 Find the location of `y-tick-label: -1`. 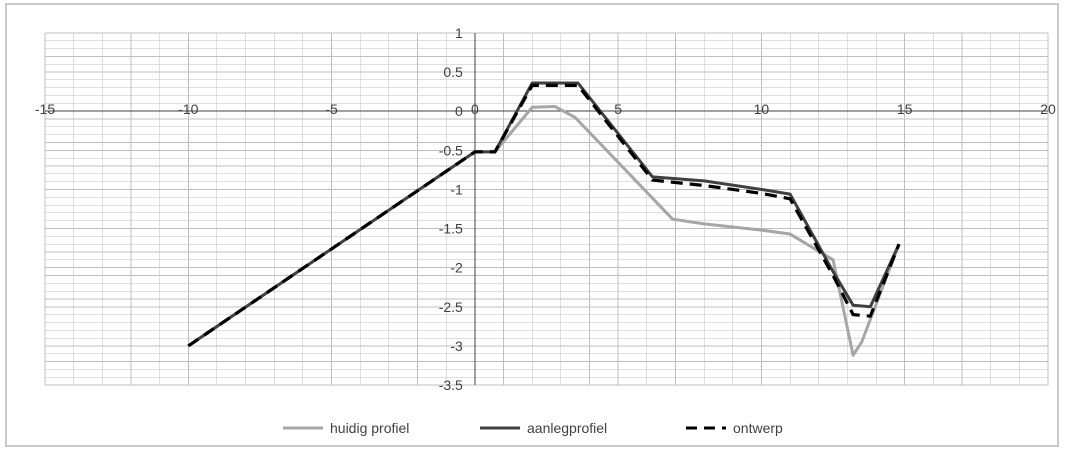

y-tick-label: -1 is located at coordinates (456, 189).